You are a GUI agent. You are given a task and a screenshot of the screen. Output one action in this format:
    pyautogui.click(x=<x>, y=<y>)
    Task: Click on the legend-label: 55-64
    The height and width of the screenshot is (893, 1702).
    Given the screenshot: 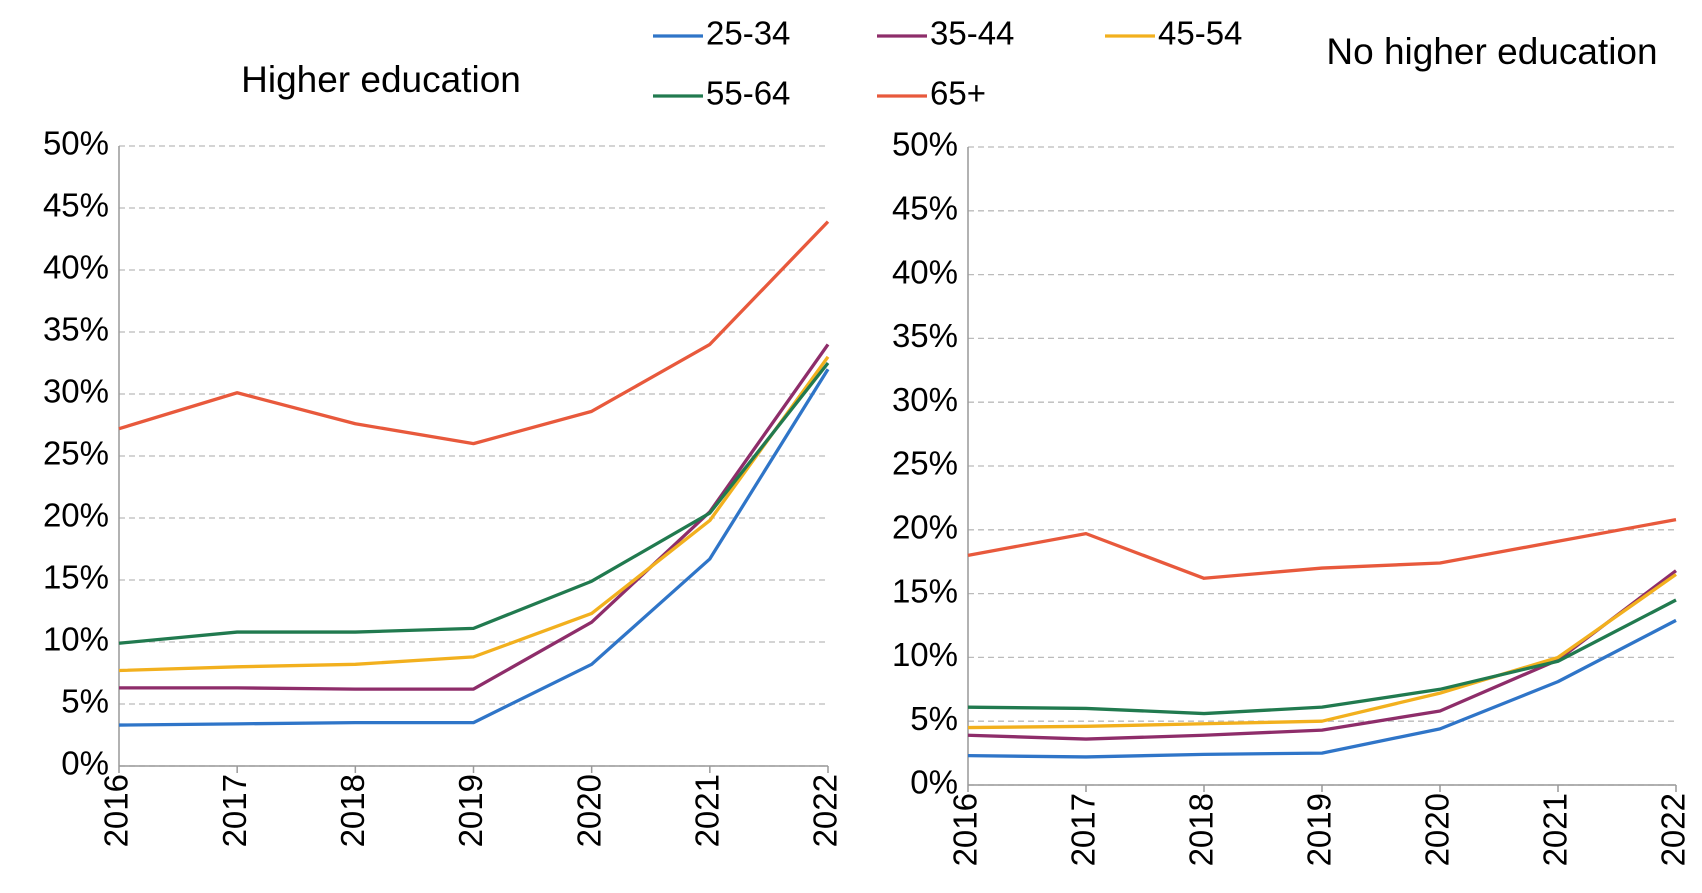 What is the action you would take?
    pyautogui.click(x=748, y=93)
    